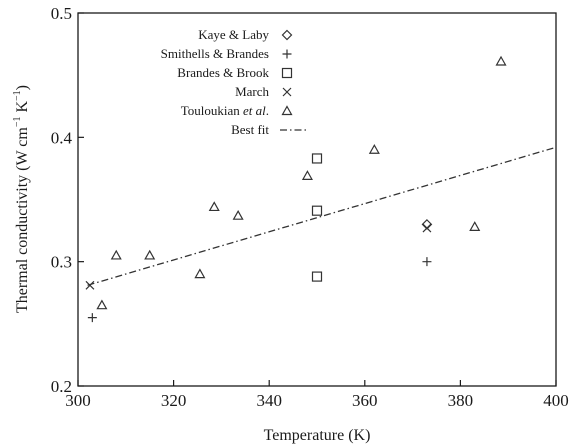 This screenshot has height=447, width=574. What do you see at coordinates (61, 13) in the screenshot?
I see `y-tick-label-0.5: 0.5` at bounding box center [61, 13].